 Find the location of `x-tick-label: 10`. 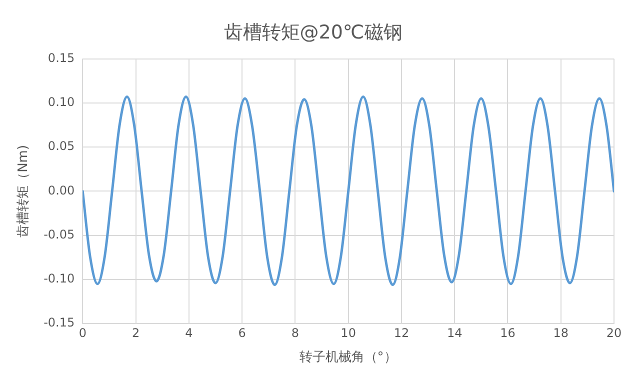

x-tick-label: 10 is located at coordinates (348, 333).